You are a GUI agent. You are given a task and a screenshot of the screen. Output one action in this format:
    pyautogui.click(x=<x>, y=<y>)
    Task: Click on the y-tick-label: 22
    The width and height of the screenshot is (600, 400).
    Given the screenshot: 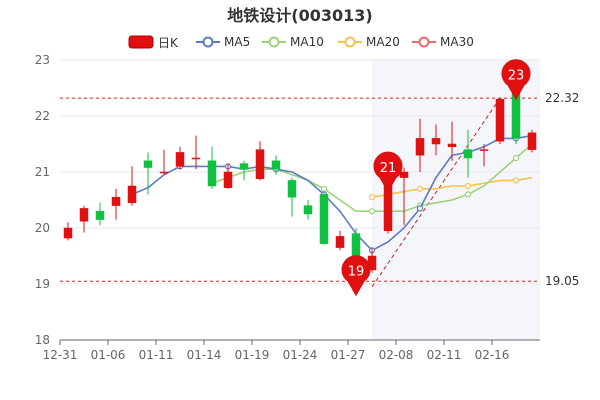 What is the action you would take?
    pyautogui.click(x=42, y=116)
    